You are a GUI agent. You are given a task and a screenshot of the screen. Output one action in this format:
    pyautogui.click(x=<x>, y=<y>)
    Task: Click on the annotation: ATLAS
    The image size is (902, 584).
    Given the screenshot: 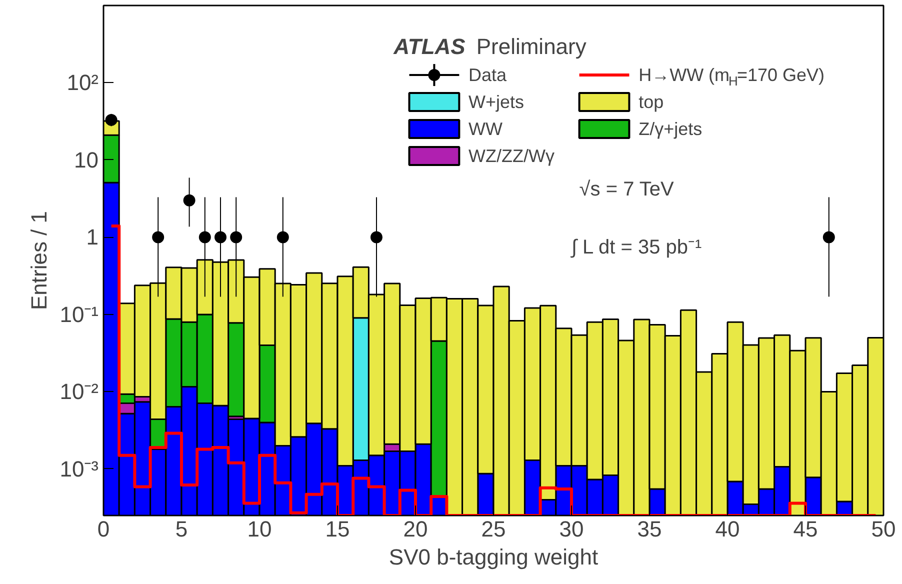 What is the action you would take?
    pyautogui.click(x=429, y=46)
    